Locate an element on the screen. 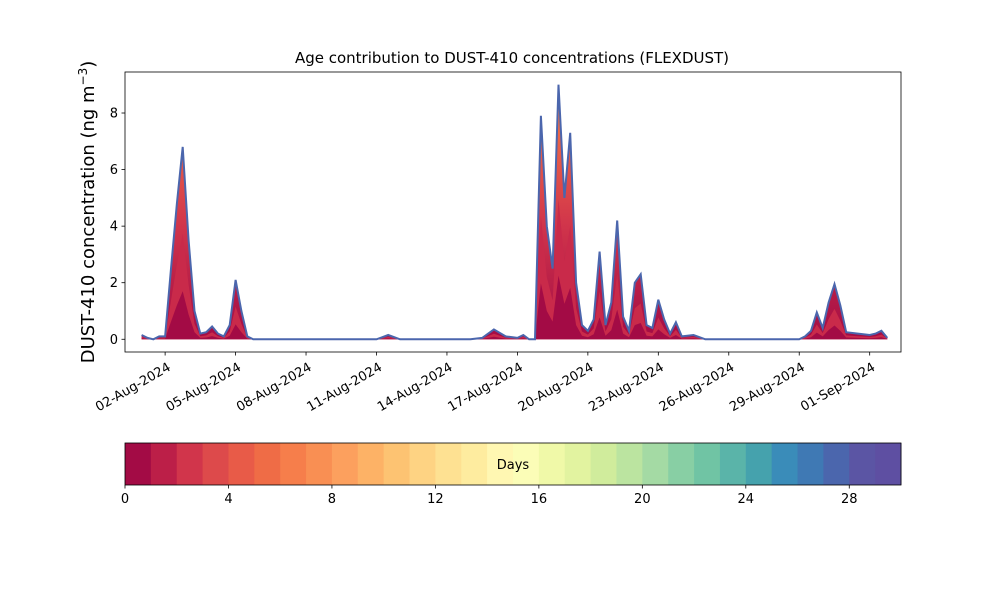 This screenshot has width=1000, height=600. colorbar-tick-label: 28 is located at coordinates (849, 499).